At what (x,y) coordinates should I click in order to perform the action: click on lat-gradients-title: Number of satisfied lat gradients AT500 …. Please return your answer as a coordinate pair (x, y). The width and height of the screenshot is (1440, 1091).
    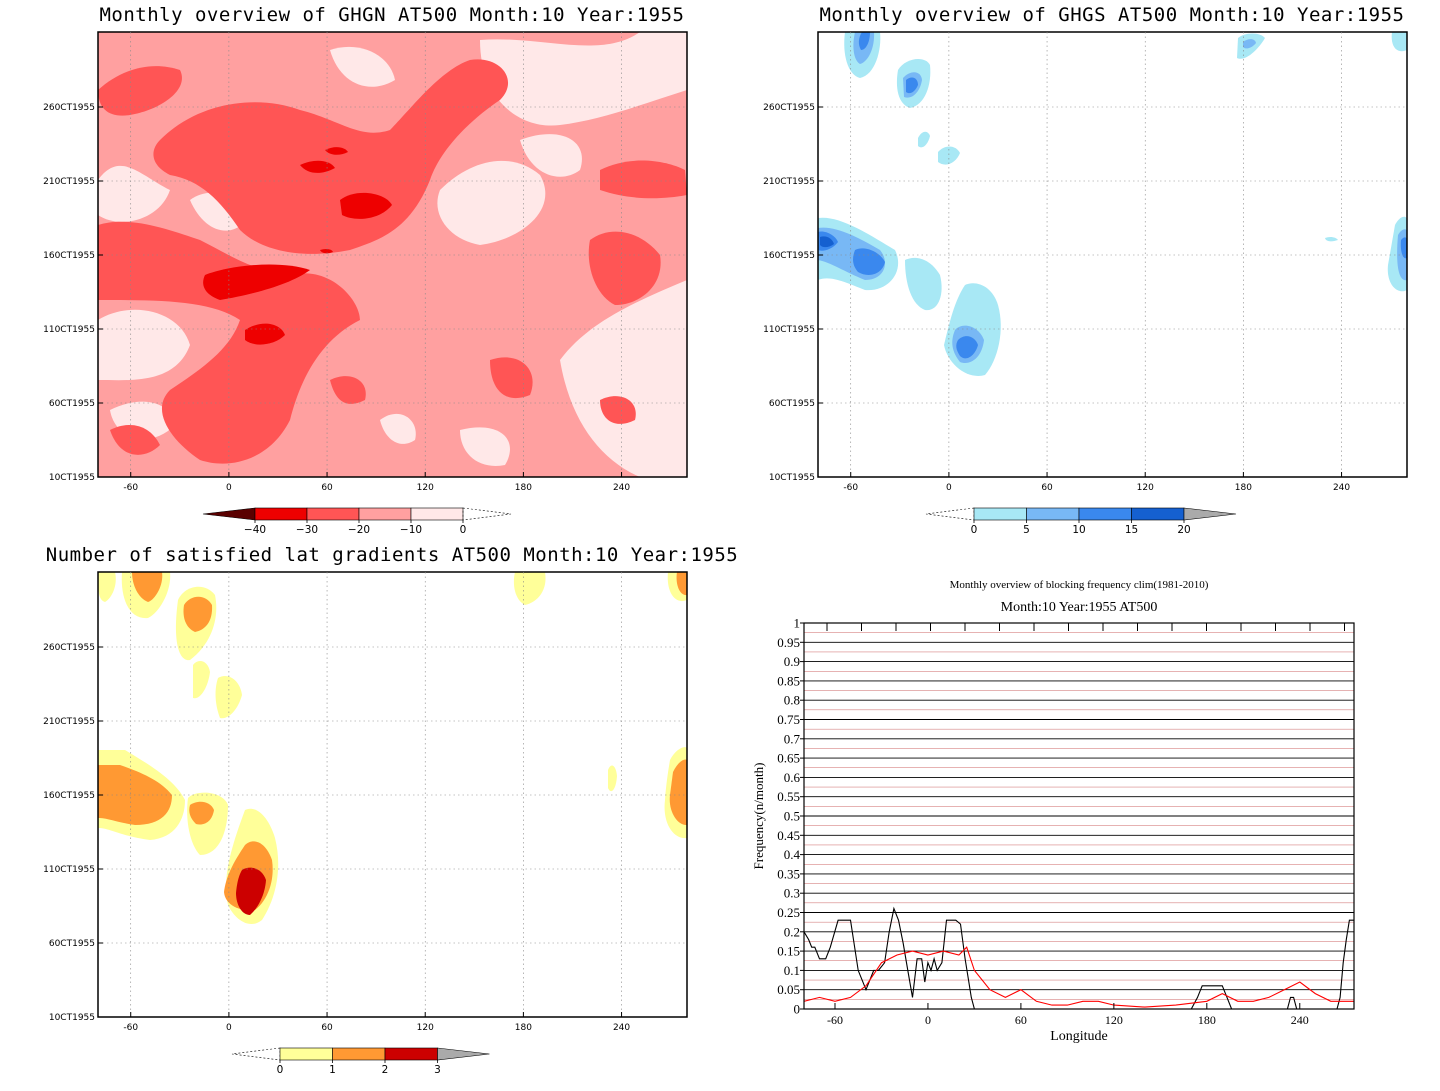
    Looking at the image, I should click on (392, 555).